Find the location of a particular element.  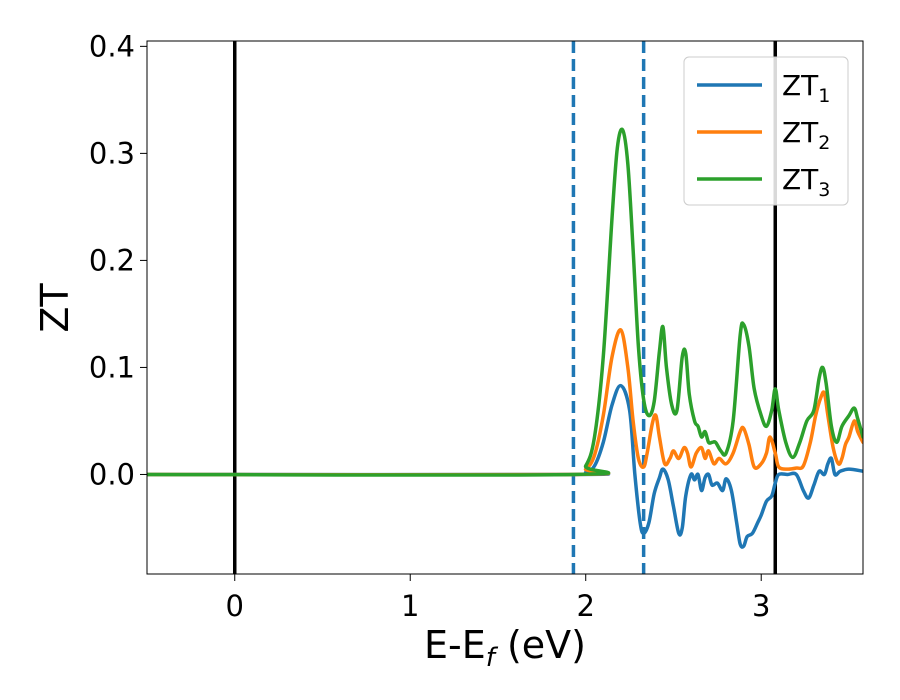

y-axis-ticks: 0.0 0.1 0.2 0.3 0.4 is located at coordinates (118, 260).